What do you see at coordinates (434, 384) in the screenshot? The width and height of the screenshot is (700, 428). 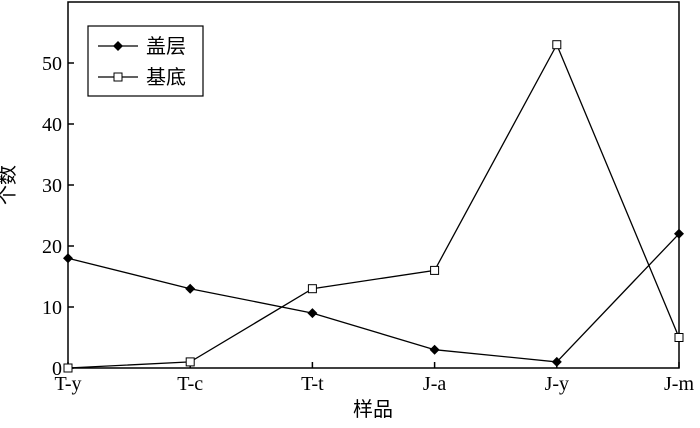 I see `x-tick-label: J-a` at bounding box center [434, 384].